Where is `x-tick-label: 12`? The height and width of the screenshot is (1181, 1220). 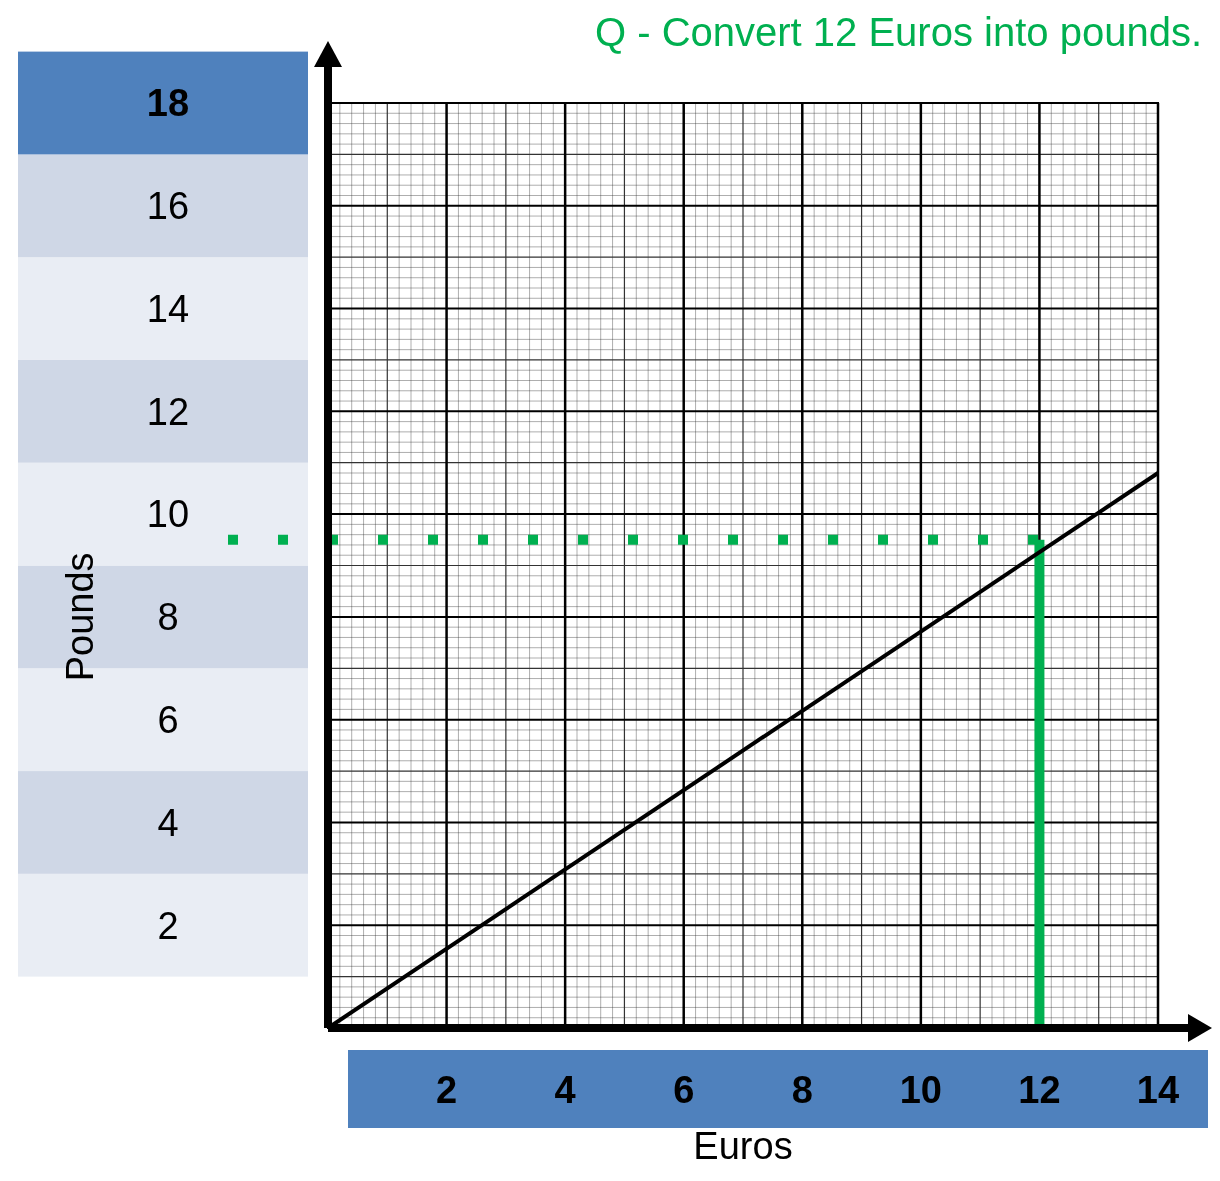 x-tick-label: 12 is located at coordinates (1039, 1090).